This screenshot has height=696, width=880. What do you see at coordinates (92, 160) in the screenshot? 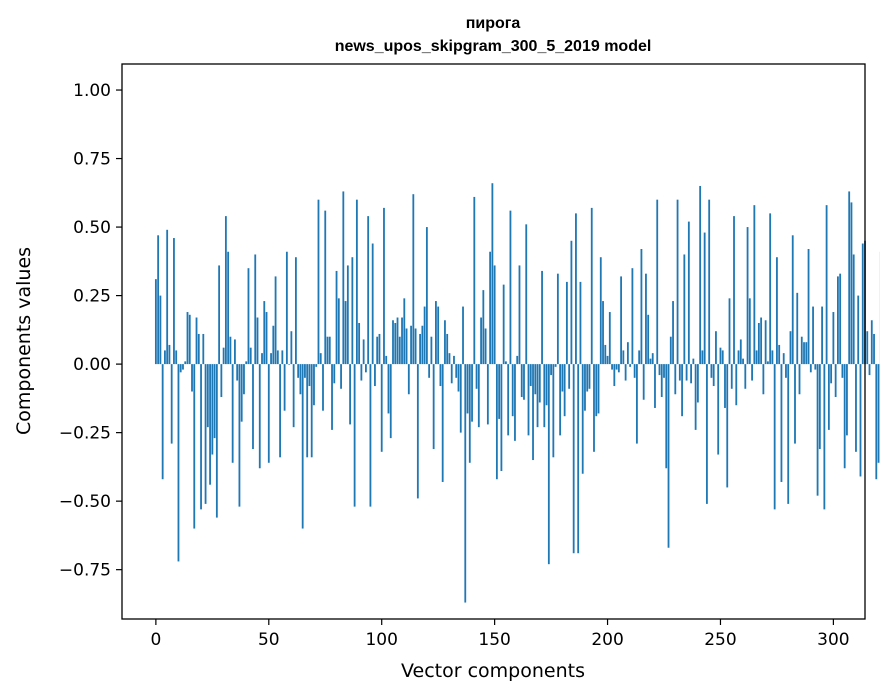
I see `y-tick-label: 0.75` at bounding box center [92, 160].